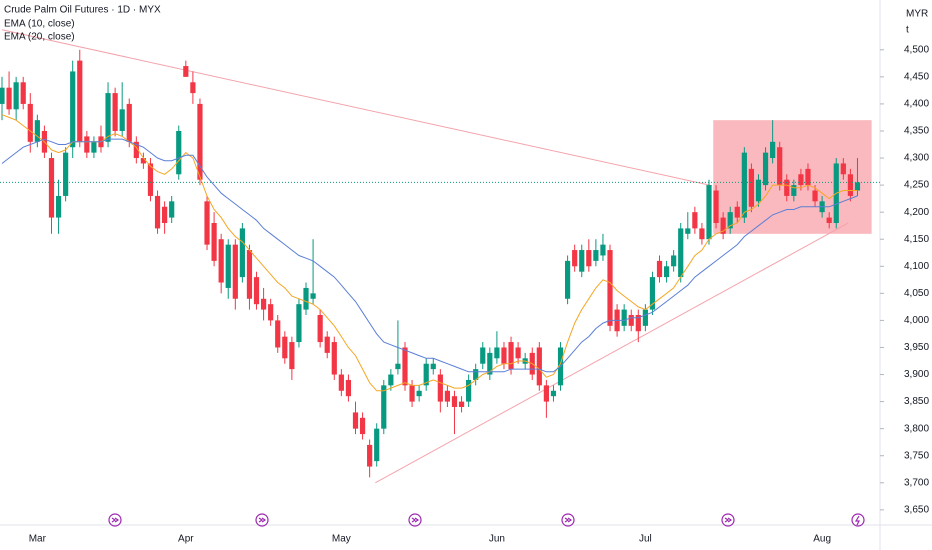  Describe the element at coordinates (916, 131) in the screenshot. I see `y-tick-label: 4,350` at that location.